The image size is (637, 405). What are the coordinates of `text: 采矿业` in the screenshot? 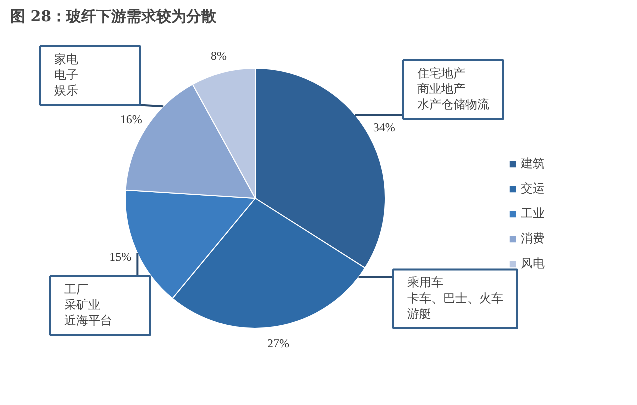 It's located at (82, 305).